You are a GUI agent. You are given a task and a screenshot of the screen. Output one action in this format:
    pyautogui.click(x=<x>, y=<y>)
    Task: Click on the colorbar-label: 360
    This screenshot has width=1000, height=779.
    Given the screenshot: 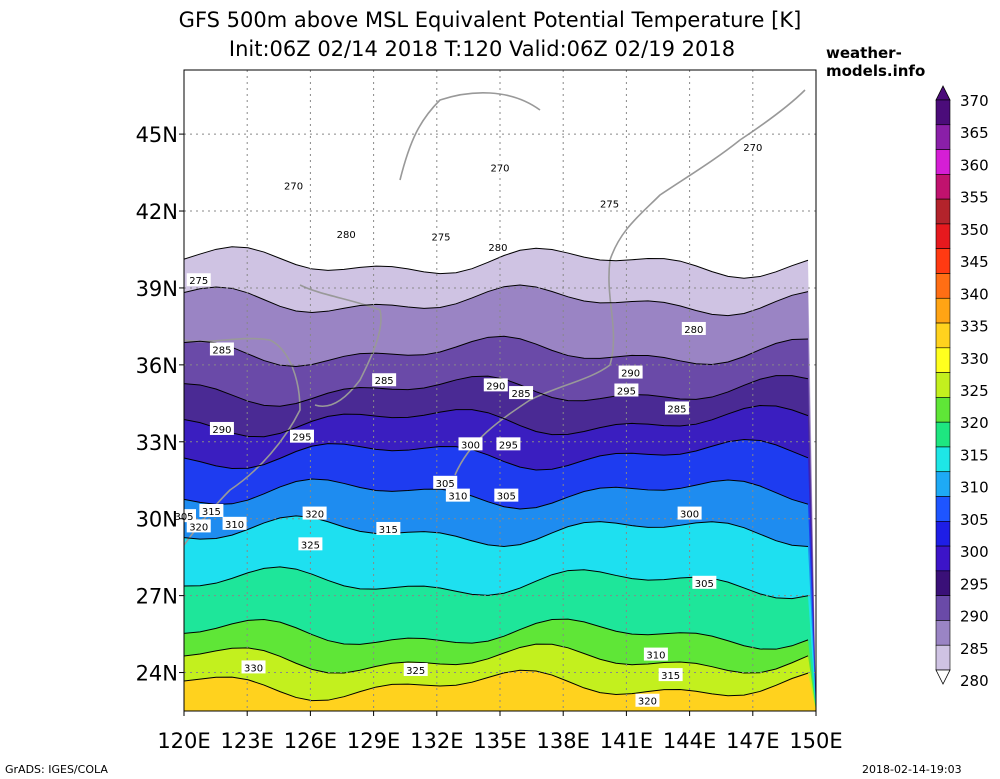 What is the action you would take?
    pyautogui.click(x=974, y=165)
    